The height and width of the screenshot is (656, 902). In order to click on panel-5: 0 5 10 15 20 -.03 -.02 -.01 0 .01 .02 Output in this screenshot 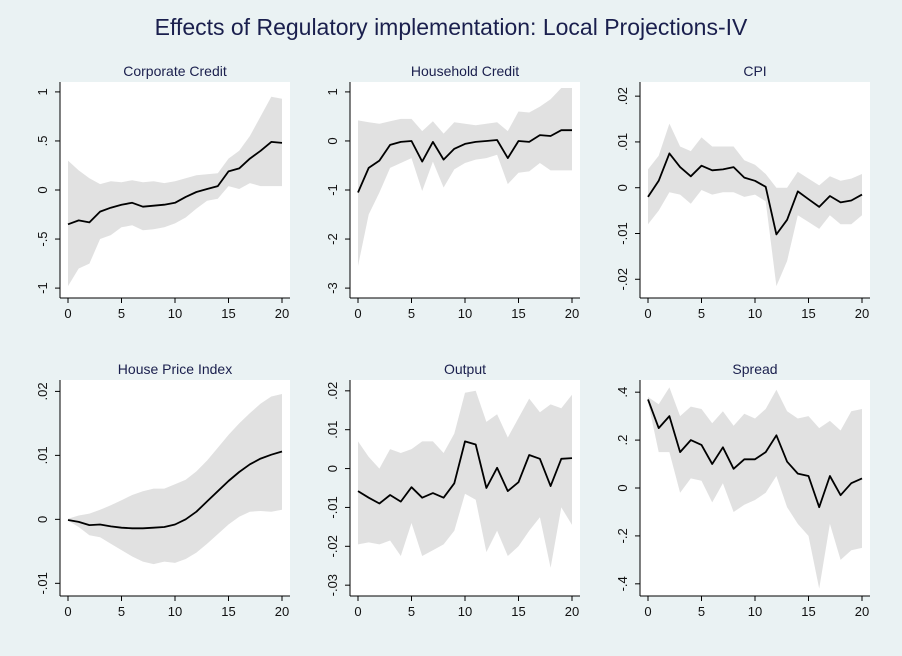, I will do `click(452, 490)`.